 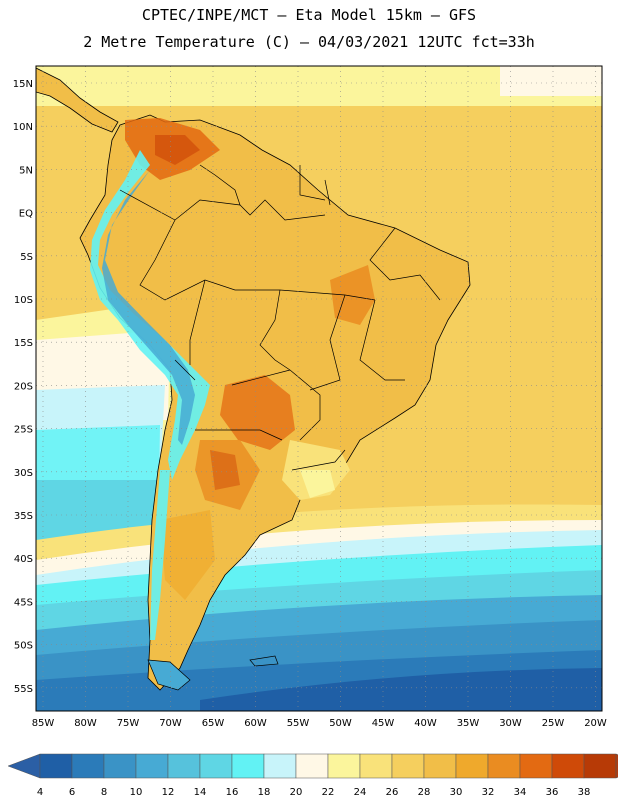 I want to click on legend-value-label: 8, so click(x=104, y=792).